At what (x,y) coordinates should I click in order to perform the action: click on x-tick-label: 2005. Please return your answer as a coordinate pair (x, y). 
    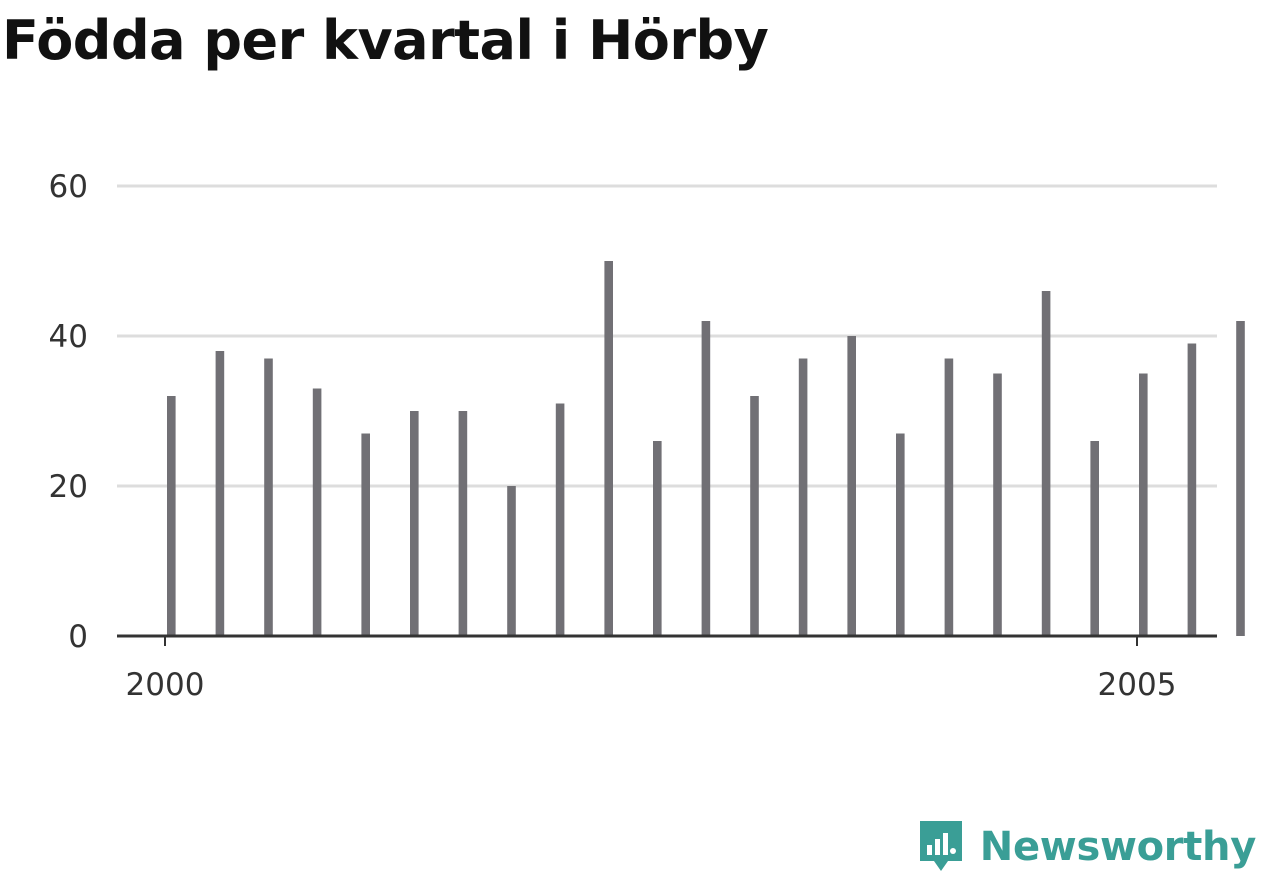
    Looking at the image, I should click on (1137, 685).